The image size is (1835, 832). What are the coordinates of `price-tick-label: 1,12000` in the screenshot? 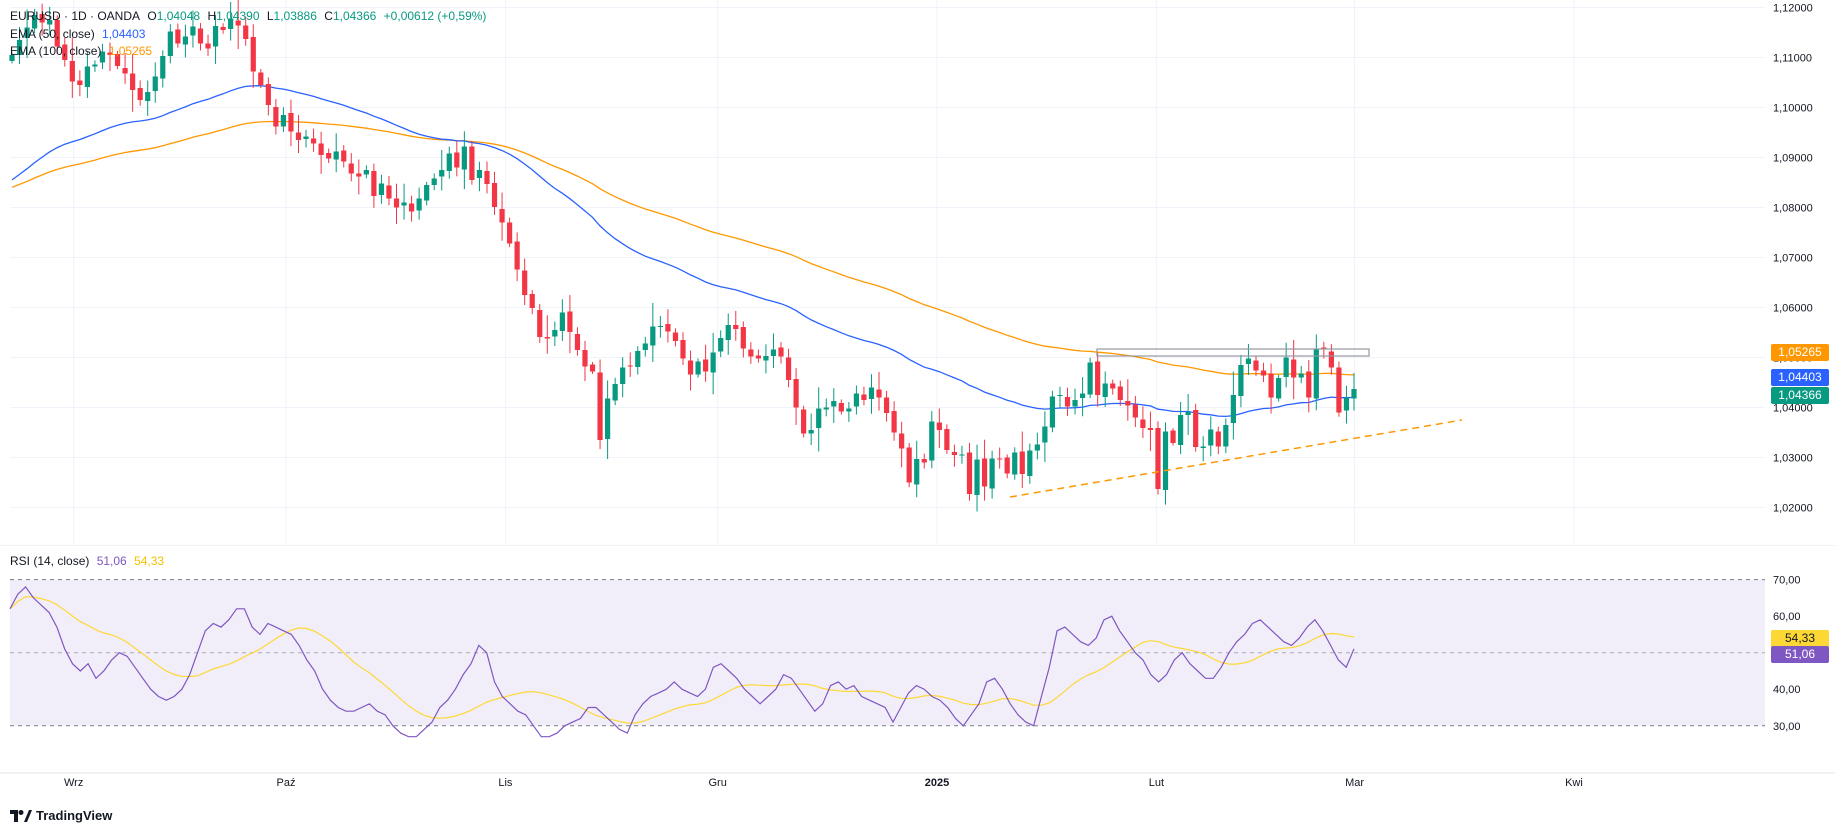 It's located at (1793, 9).